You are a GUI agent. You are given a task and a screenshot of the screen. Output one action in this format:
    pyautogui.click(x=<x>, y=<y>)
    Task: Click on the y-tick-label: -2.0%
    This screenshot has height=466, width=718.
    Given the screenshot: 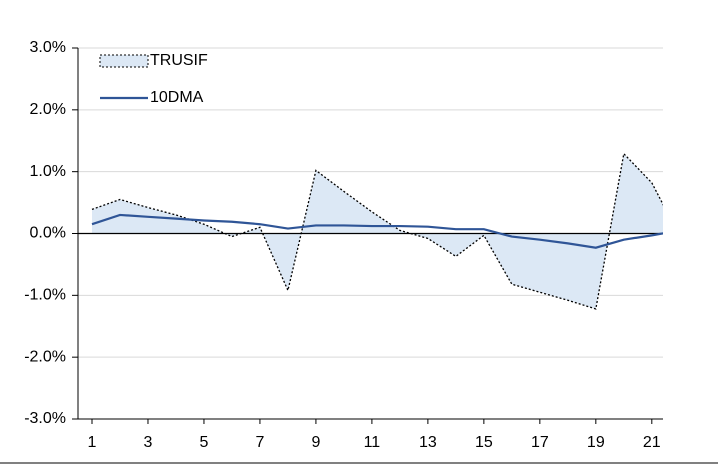 What is the action you would take?
    pyautogui.click(x=45, y=356)
    